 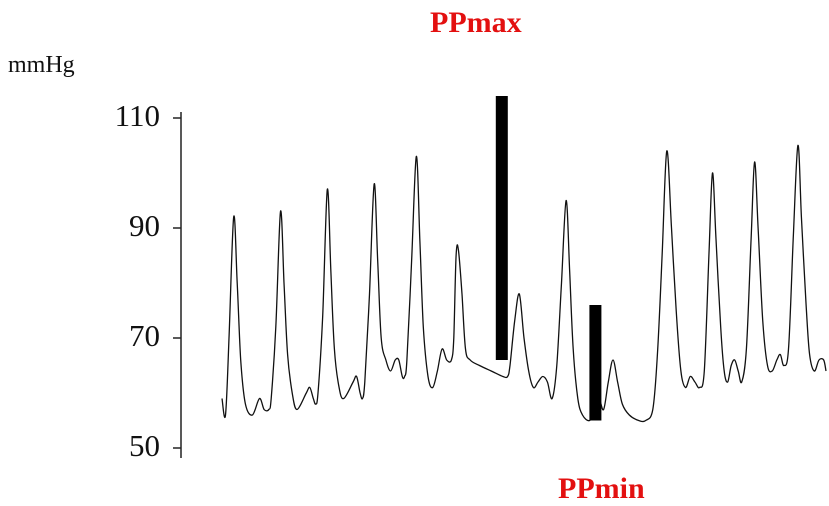 I want to click on y-tick-label: 50, so click(x=144, y=445).